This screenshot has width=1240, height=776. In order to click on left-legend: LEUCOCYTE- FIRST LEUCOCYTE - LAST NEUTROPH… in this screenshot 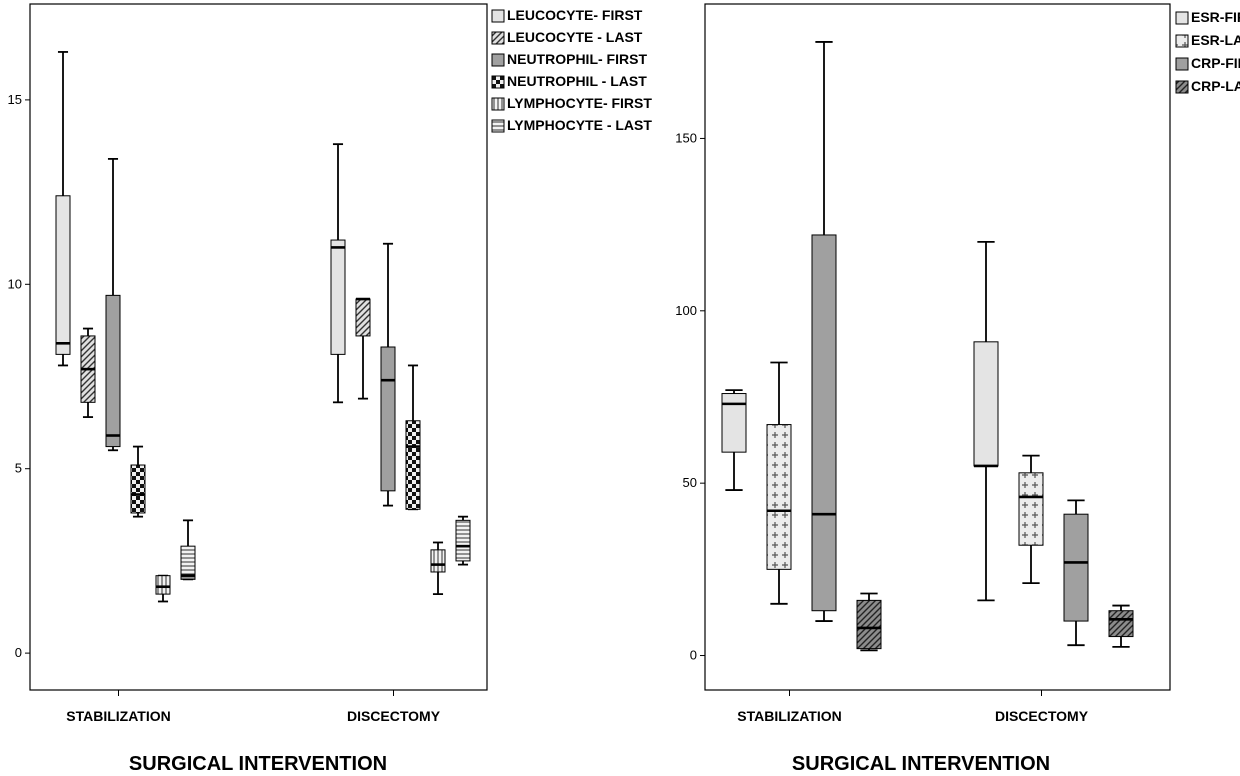, I will do `click(571, 70)`.